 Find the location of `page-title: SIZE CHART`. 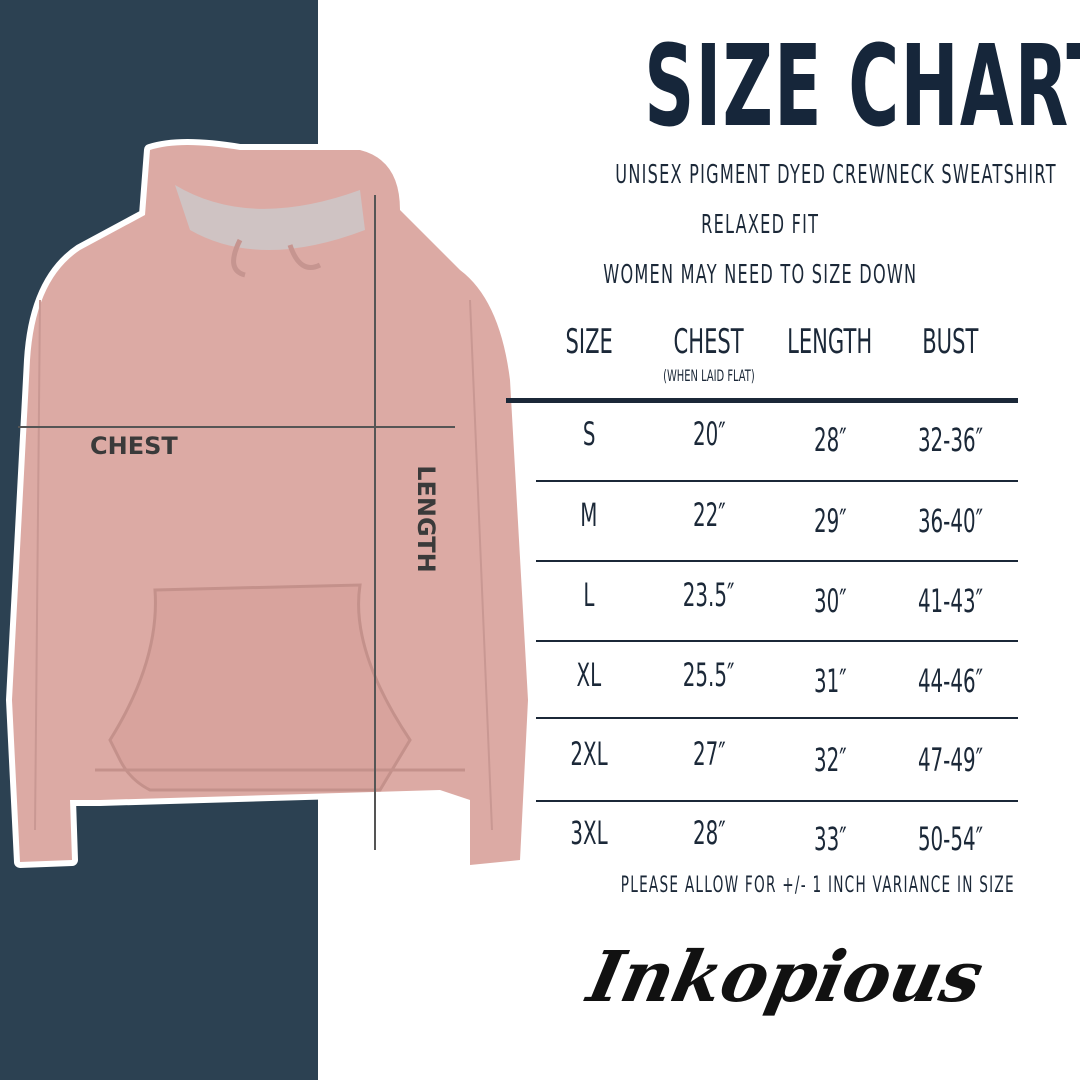

page-title: SIZE CHART is located at coordinates (862, 87).